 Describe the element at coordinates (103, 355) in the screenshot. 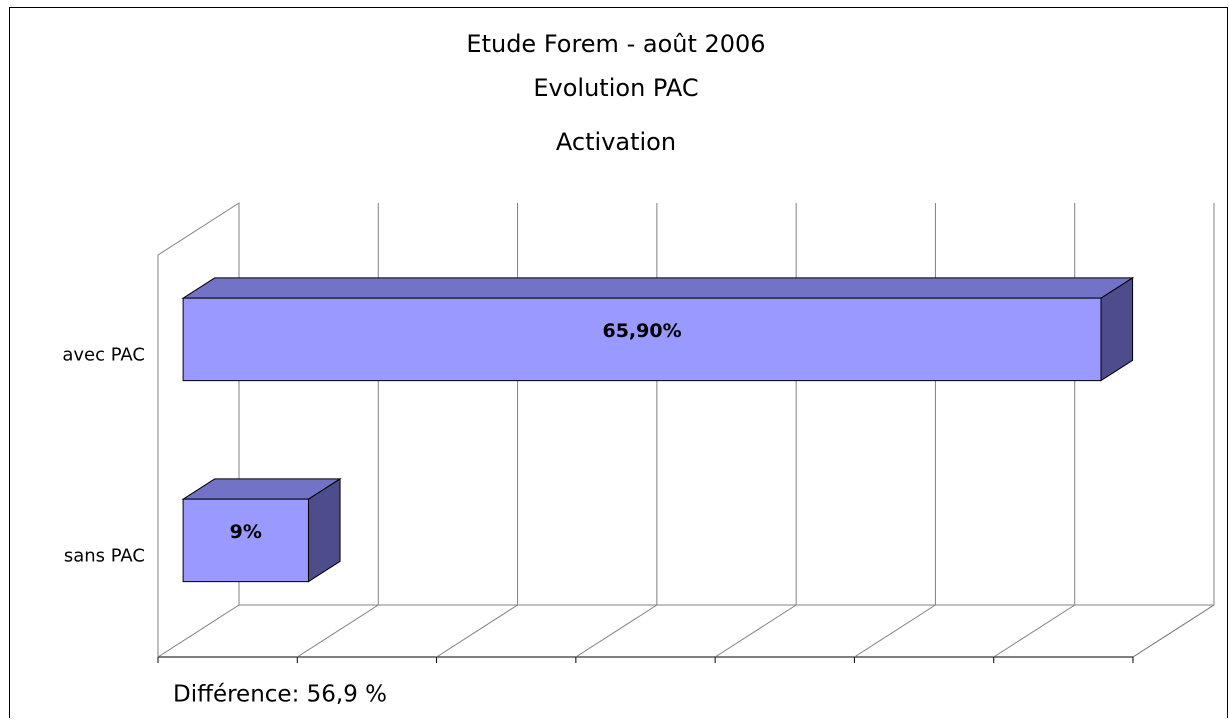

I see `y-tick-label: avec PAC` at that location.